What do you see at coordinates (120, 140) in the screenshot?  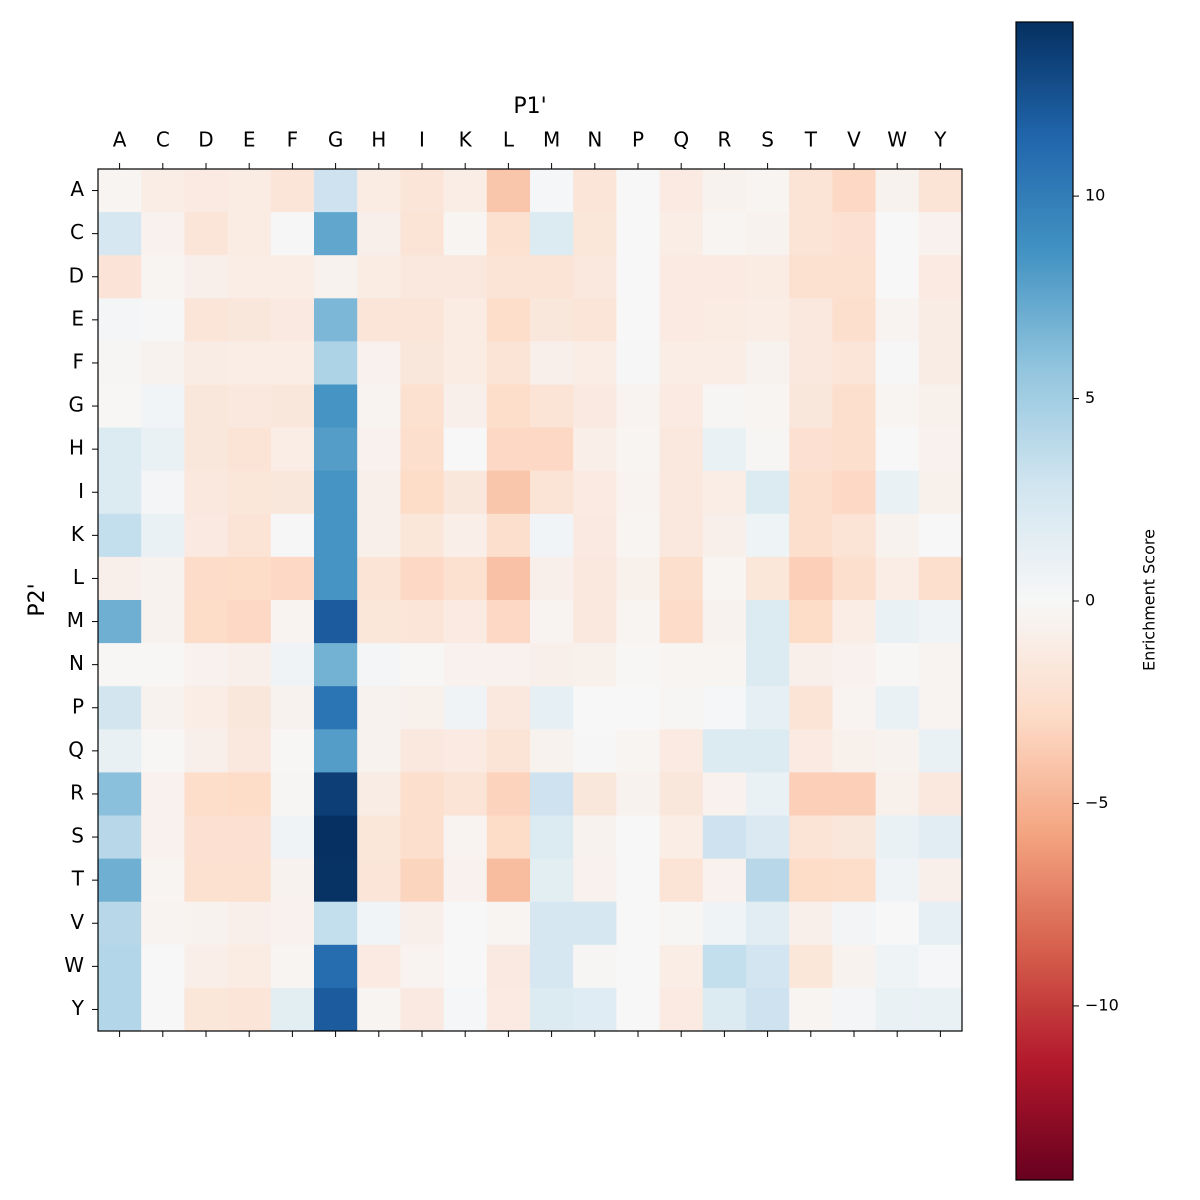 I see `x-tick-label: A` at bounding box center [120, 140].